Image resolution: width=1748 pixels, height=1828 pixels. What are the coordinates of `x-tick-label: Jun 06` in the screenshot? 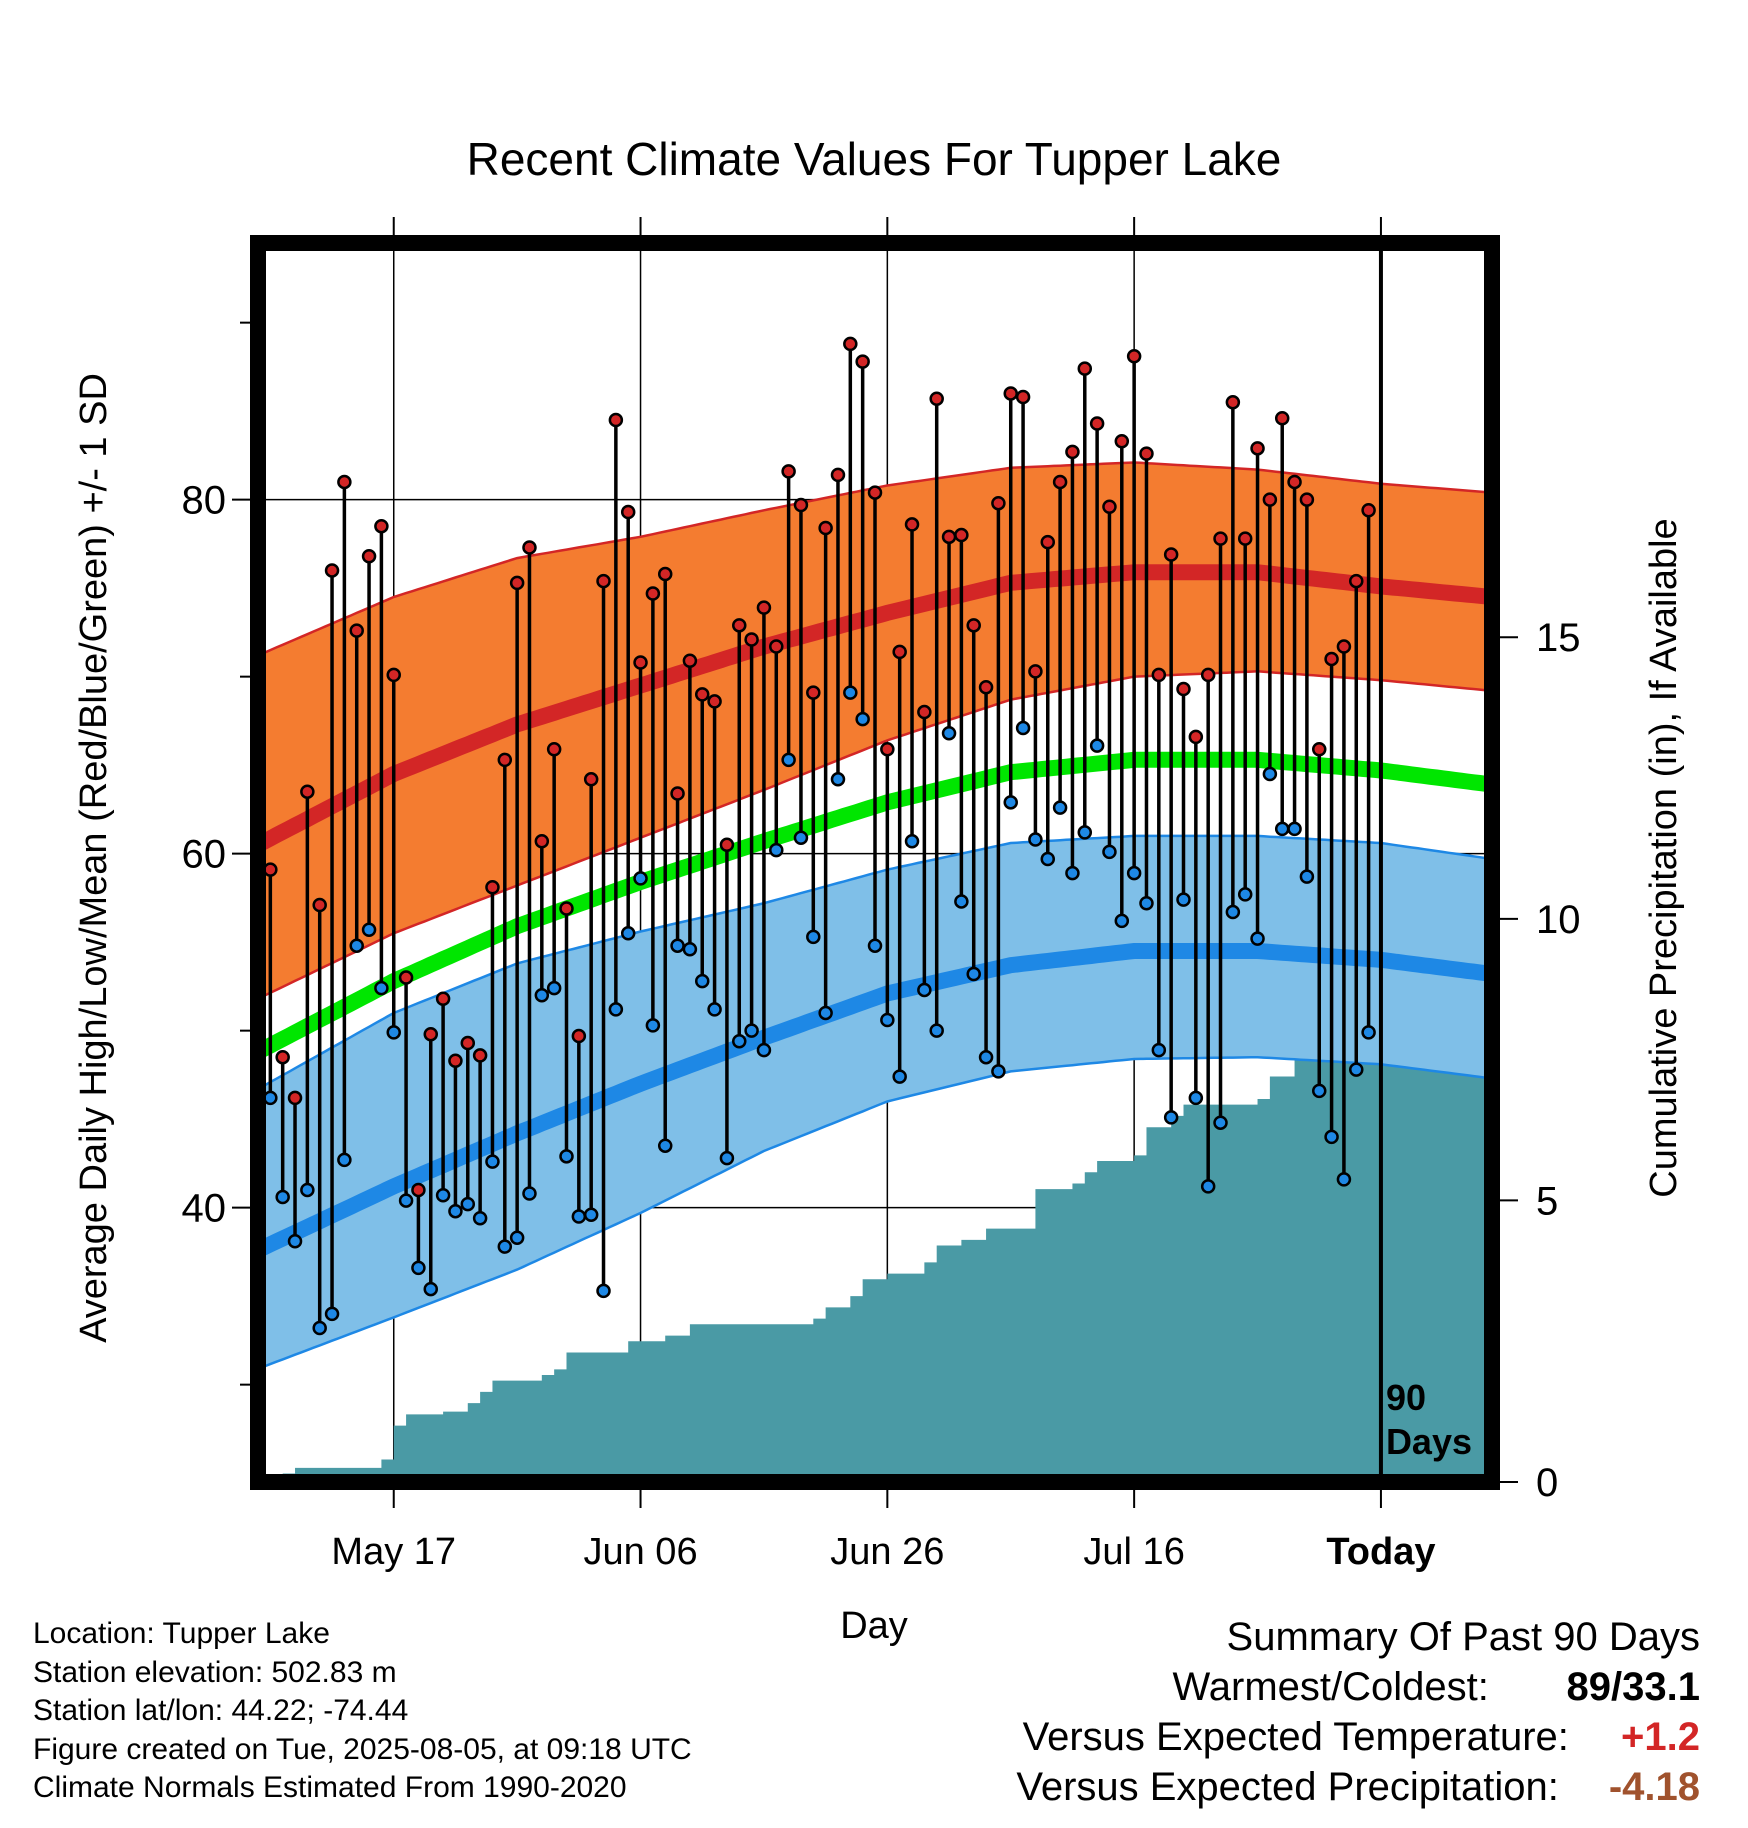 It's located at (640, 1552).